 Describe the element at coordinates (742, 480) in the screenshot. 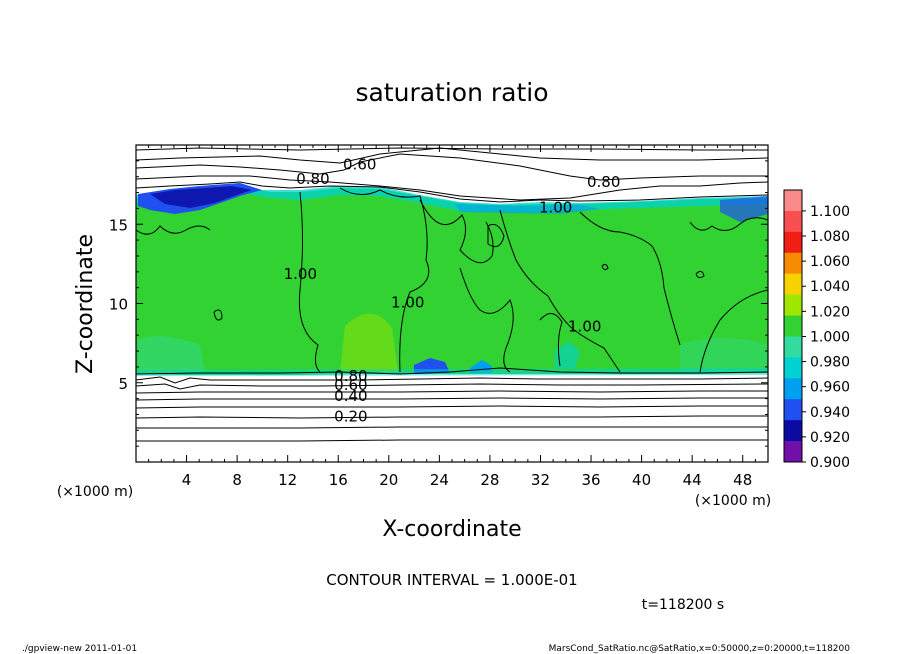

I see `x-tick-label-11: 48` at that location.